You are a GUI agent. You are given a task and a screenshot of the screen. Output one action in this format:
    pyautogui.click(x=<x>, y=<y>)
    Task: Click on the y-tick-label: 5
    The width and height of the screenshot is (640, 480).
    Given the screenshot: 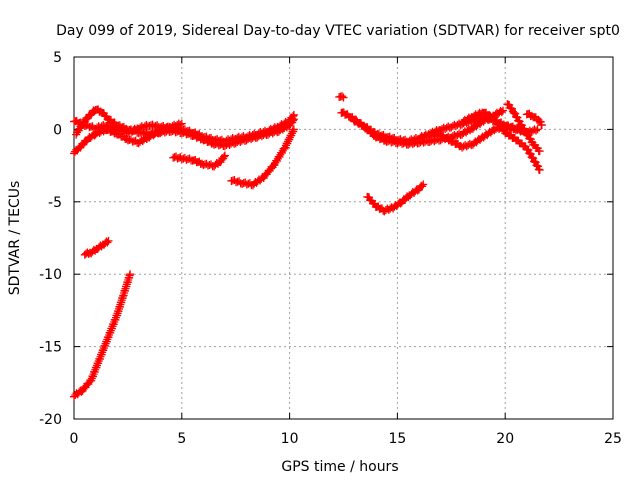 What is the action you would take?
    pyautogui.click(x=57, y=58)
    